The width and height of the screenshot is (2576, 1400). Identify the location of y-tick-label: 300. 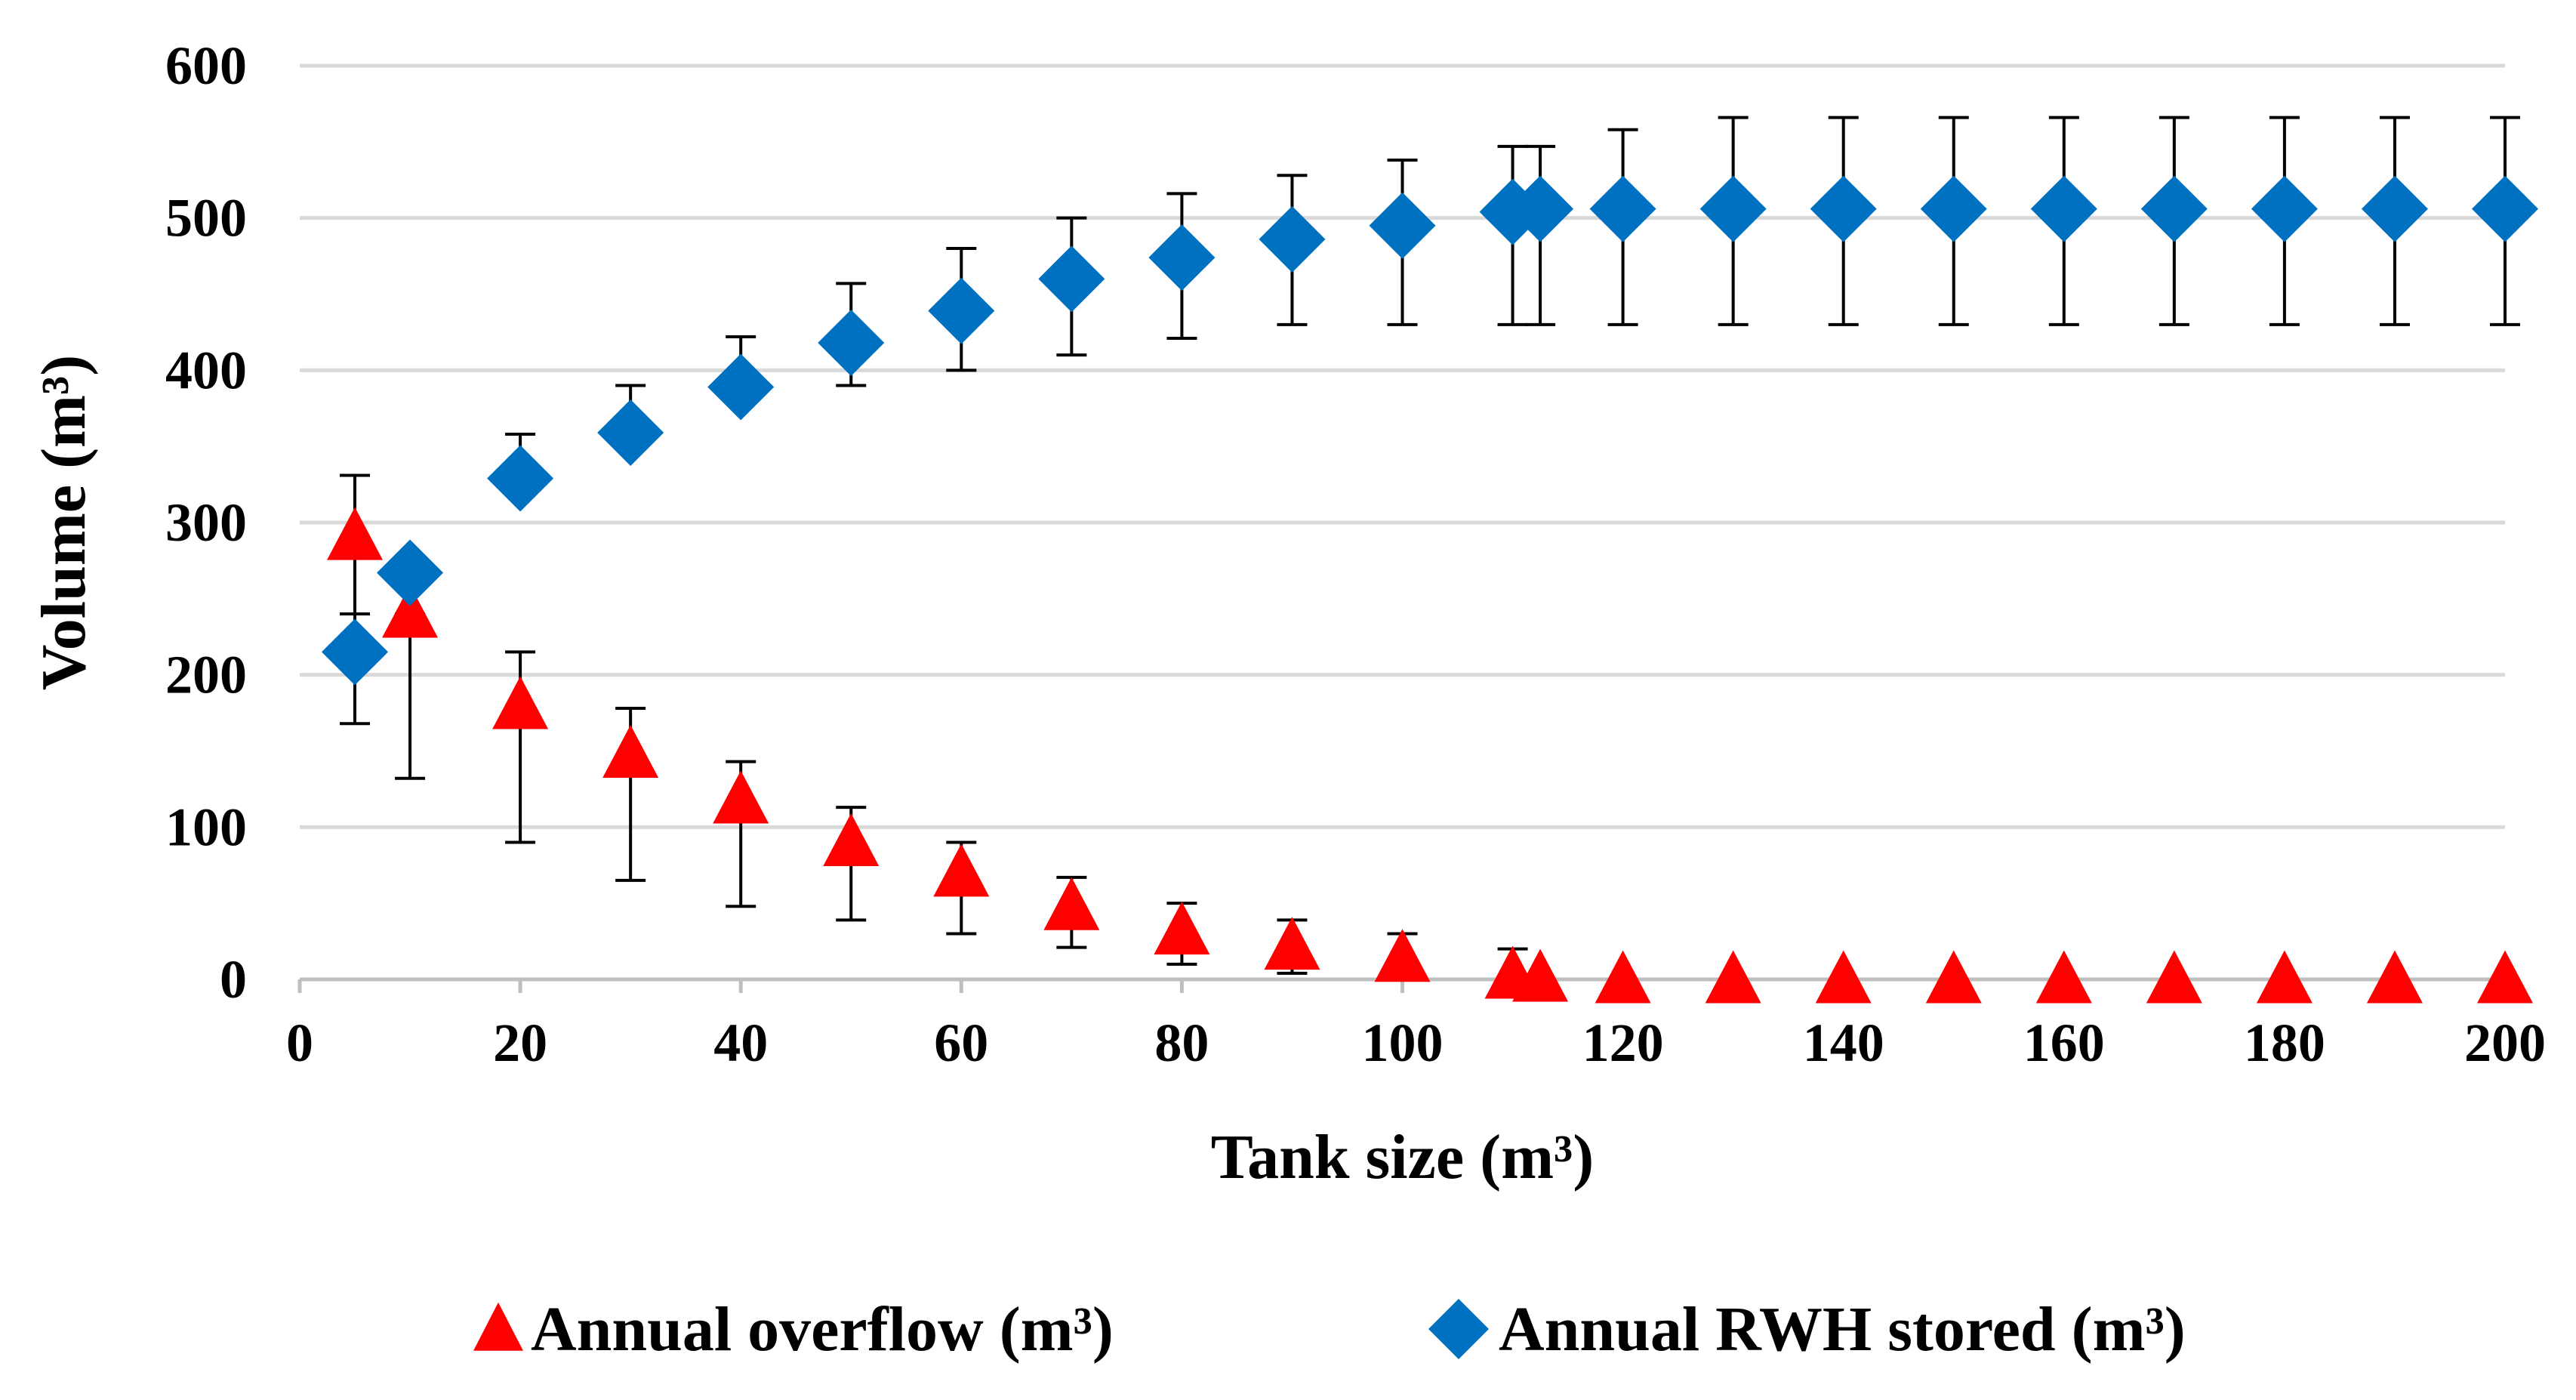
(206, 522).